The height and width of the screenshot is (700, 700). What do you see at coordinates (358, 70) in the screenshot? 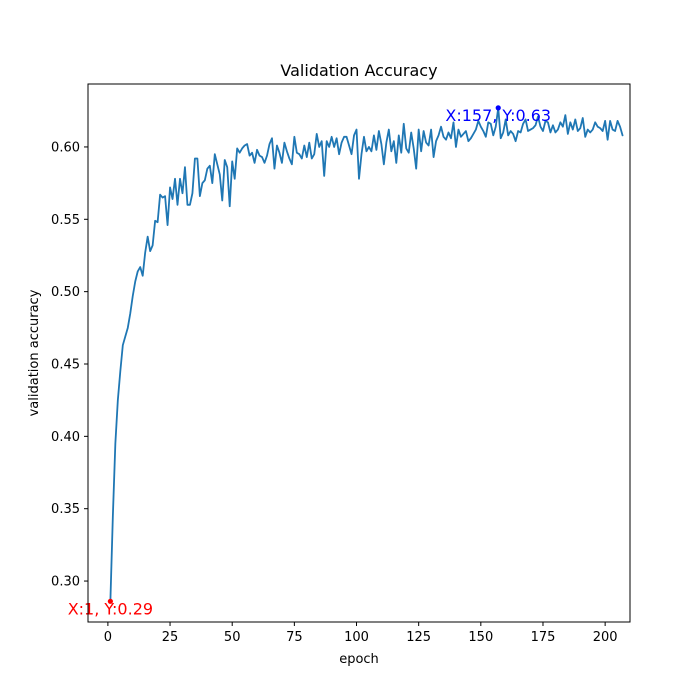
I see `chart-title: Validation Accuracy` at bounding box center [358, 70].